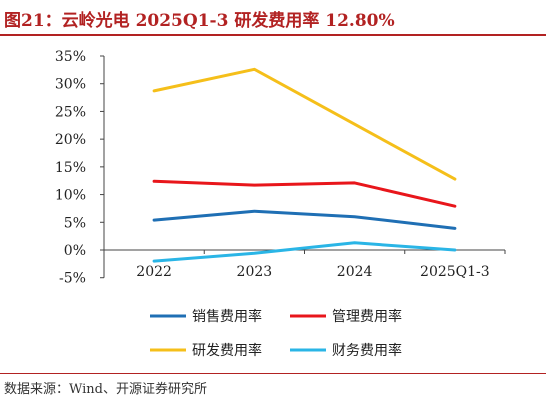 This screenshot has width=546, height=406. I want to click on legend-label: 研发费用率, so click(227, 350).